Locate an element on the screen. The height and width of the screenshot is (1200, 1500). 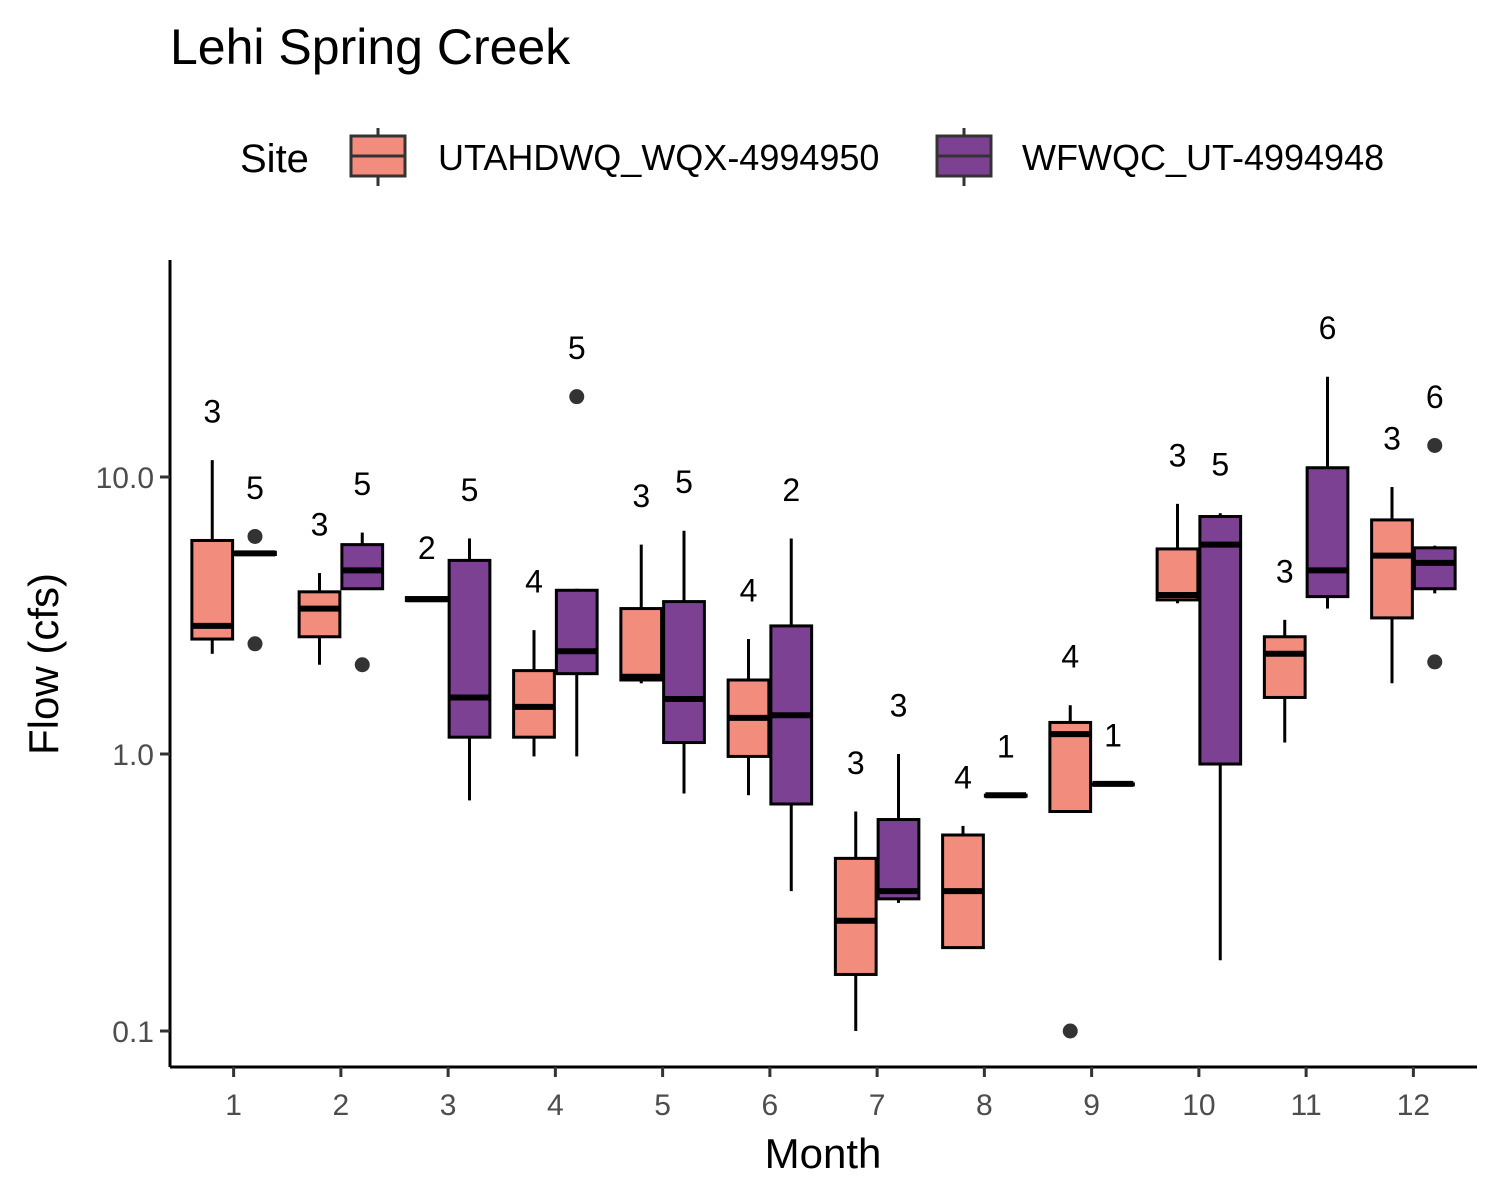
x-tick-label: 2 is located at coordinates (341, 1105).